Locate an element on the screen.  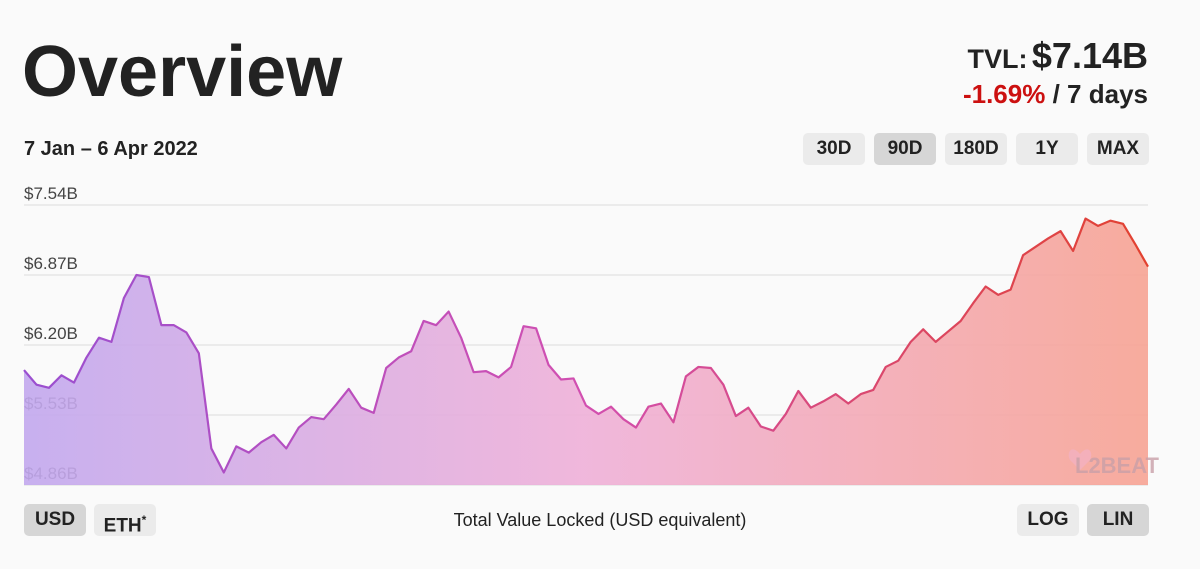
title: Overview is located at coordinates (182, 72).